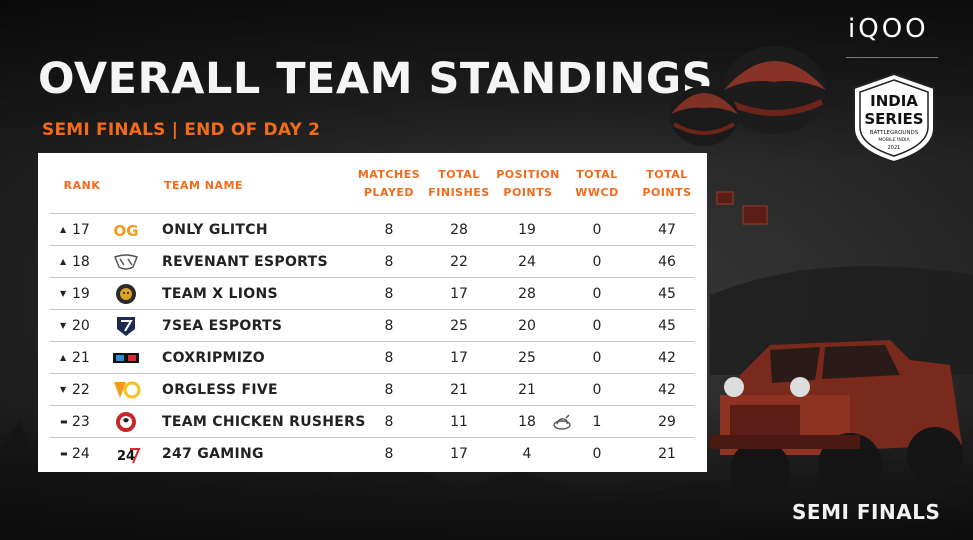  Describe the element at coordinates (894, 140) in the screenshot. I see `tournament-logo-line4: MOBILE INDIA` at that location.